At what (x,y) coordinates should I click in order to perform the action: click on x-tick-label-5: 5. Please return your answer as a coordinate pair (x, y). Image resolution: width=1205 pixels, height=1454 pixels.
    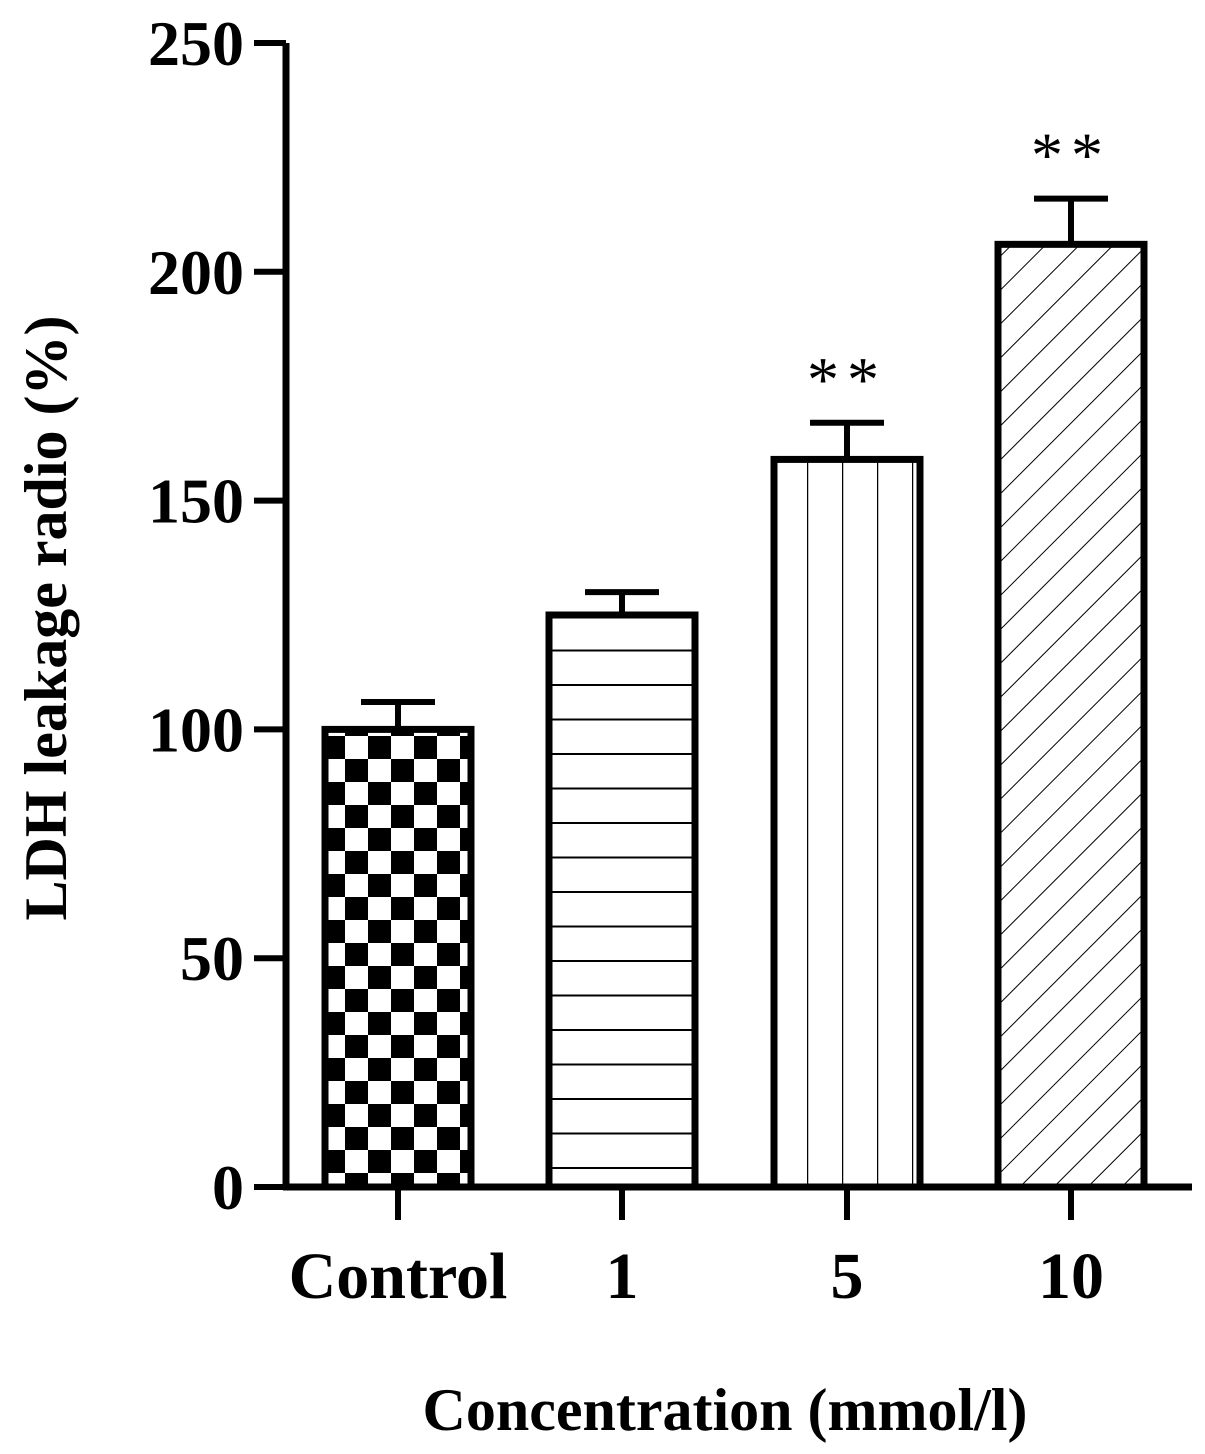
    Looking at the image, I should click on (847, 1276).